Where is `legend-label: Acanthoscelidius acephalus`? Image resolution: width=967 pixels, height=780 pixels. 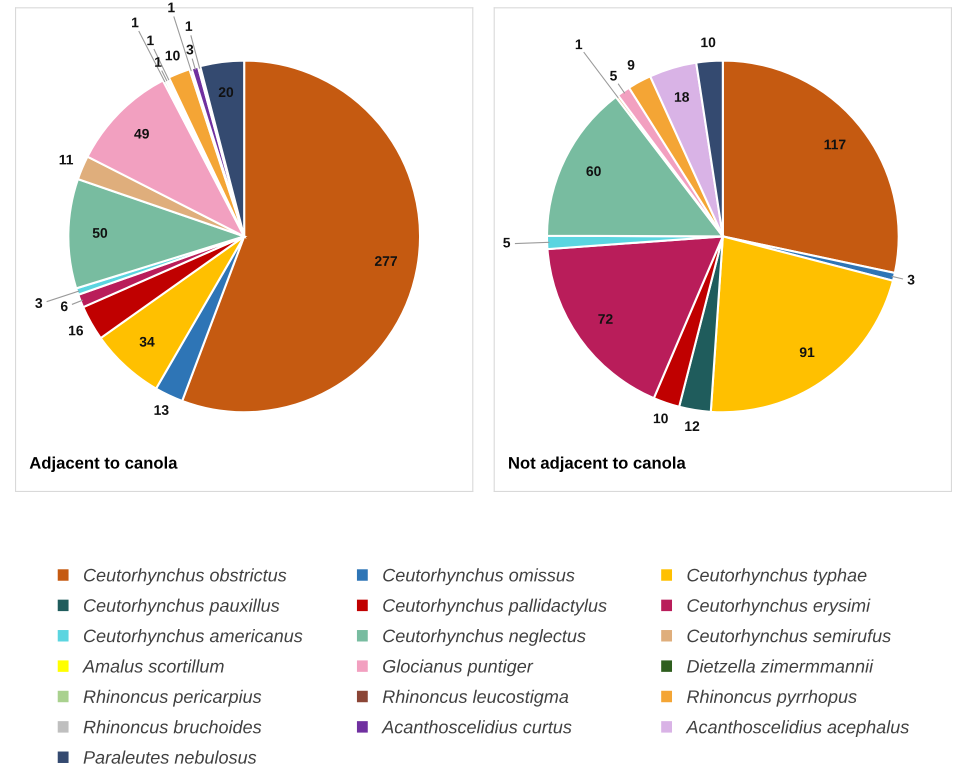
legend-label: Acanthoscelidius acephalus is located at coordinates (797, 728).